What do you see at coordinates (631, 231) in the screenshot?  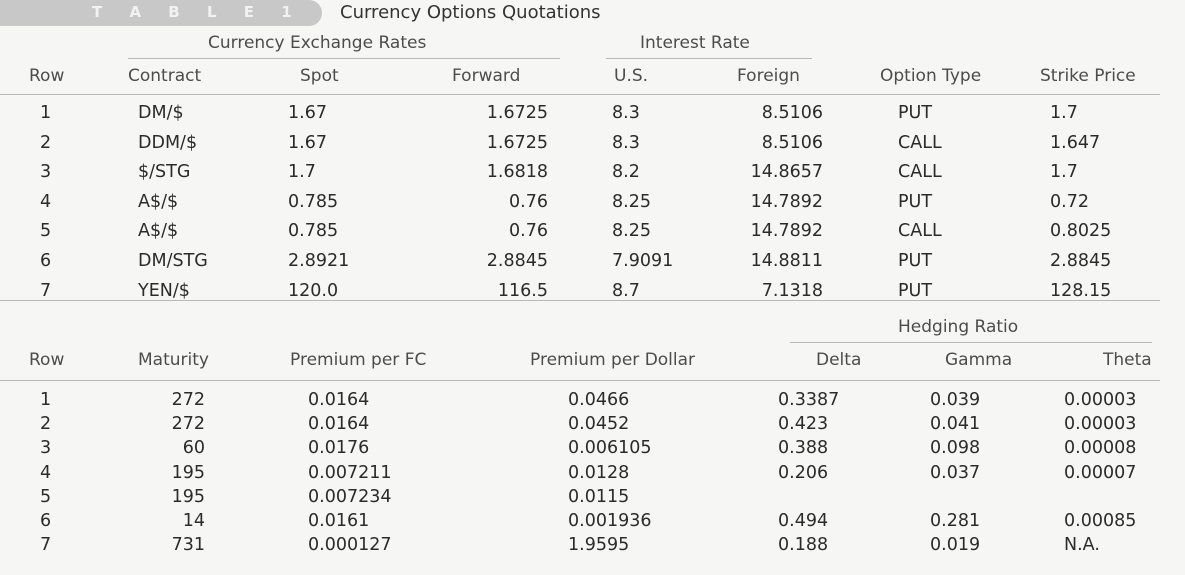 I see `table1-cell: 8.25` at bounding box center [631, 231].